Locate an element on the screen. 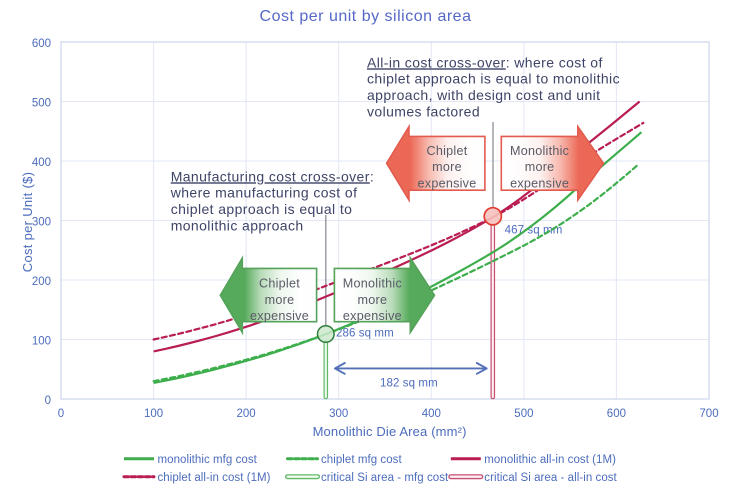 The image size is (743, 498). svg-text: 182 sq mm is located at coordinates (409, 384).